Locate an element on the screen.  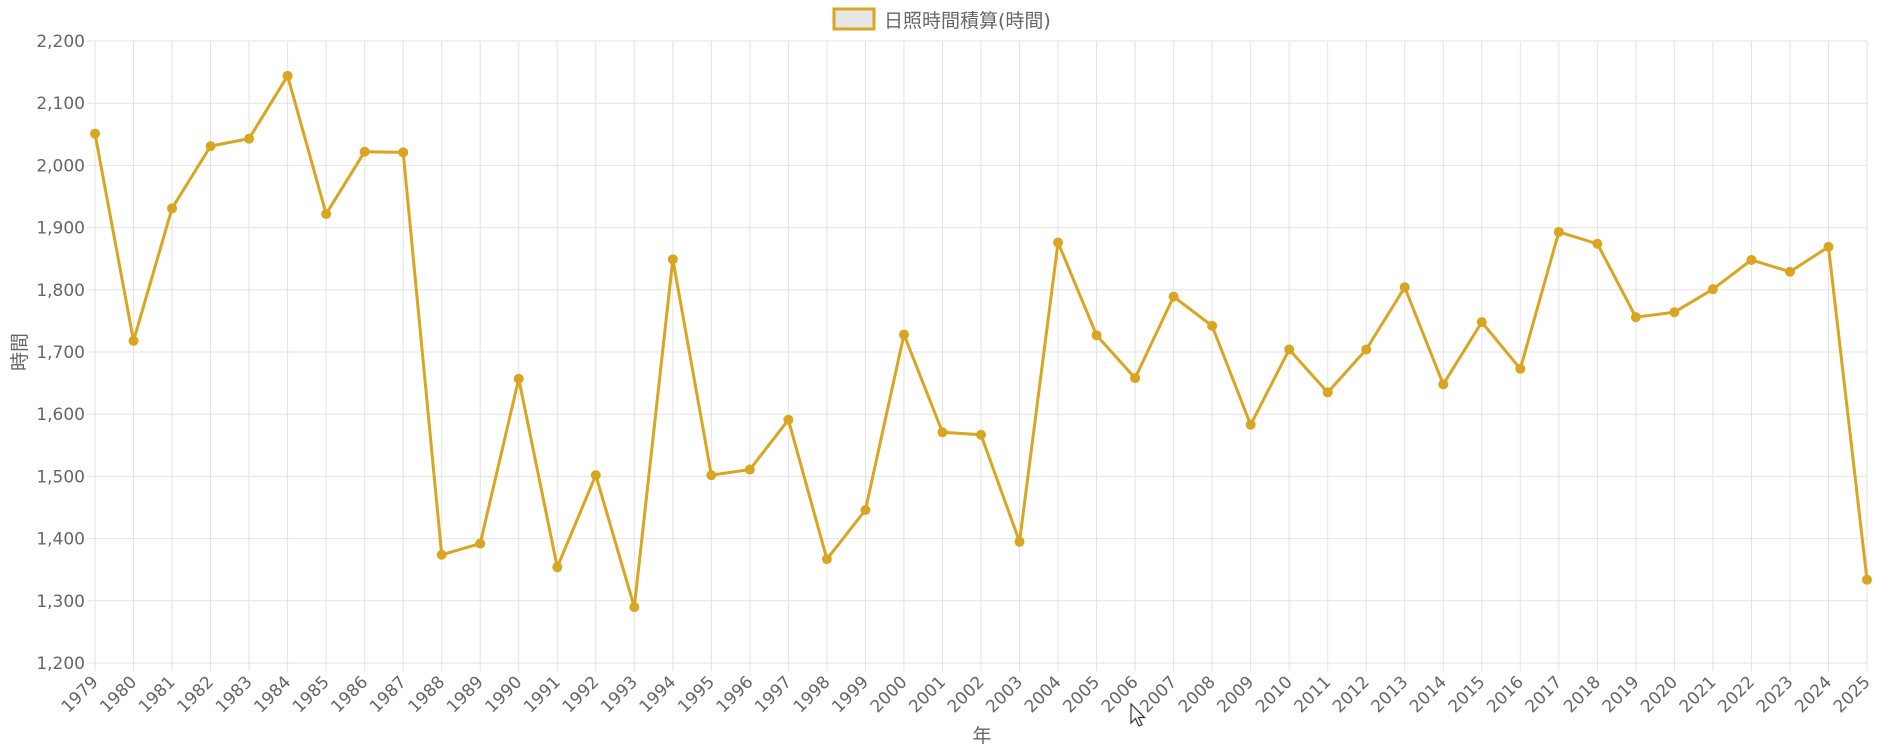
x-tick-label: 1980 is located at coordinates (118, 694).